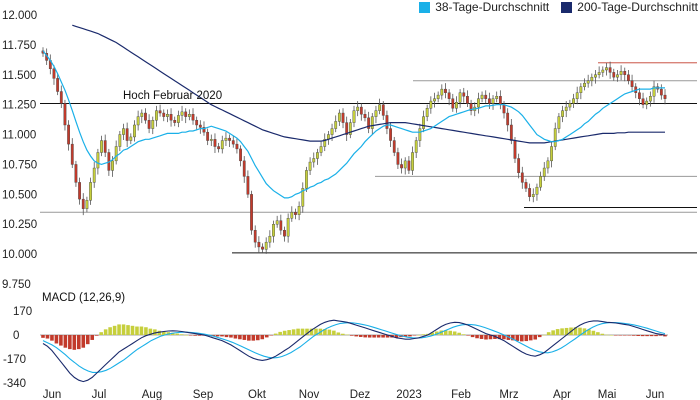 The width and height of the screenshot is (700, 400). Describe the element at coordinates (655, 394) in the screenshot. I see `x-tick-label: Jun` at that location.